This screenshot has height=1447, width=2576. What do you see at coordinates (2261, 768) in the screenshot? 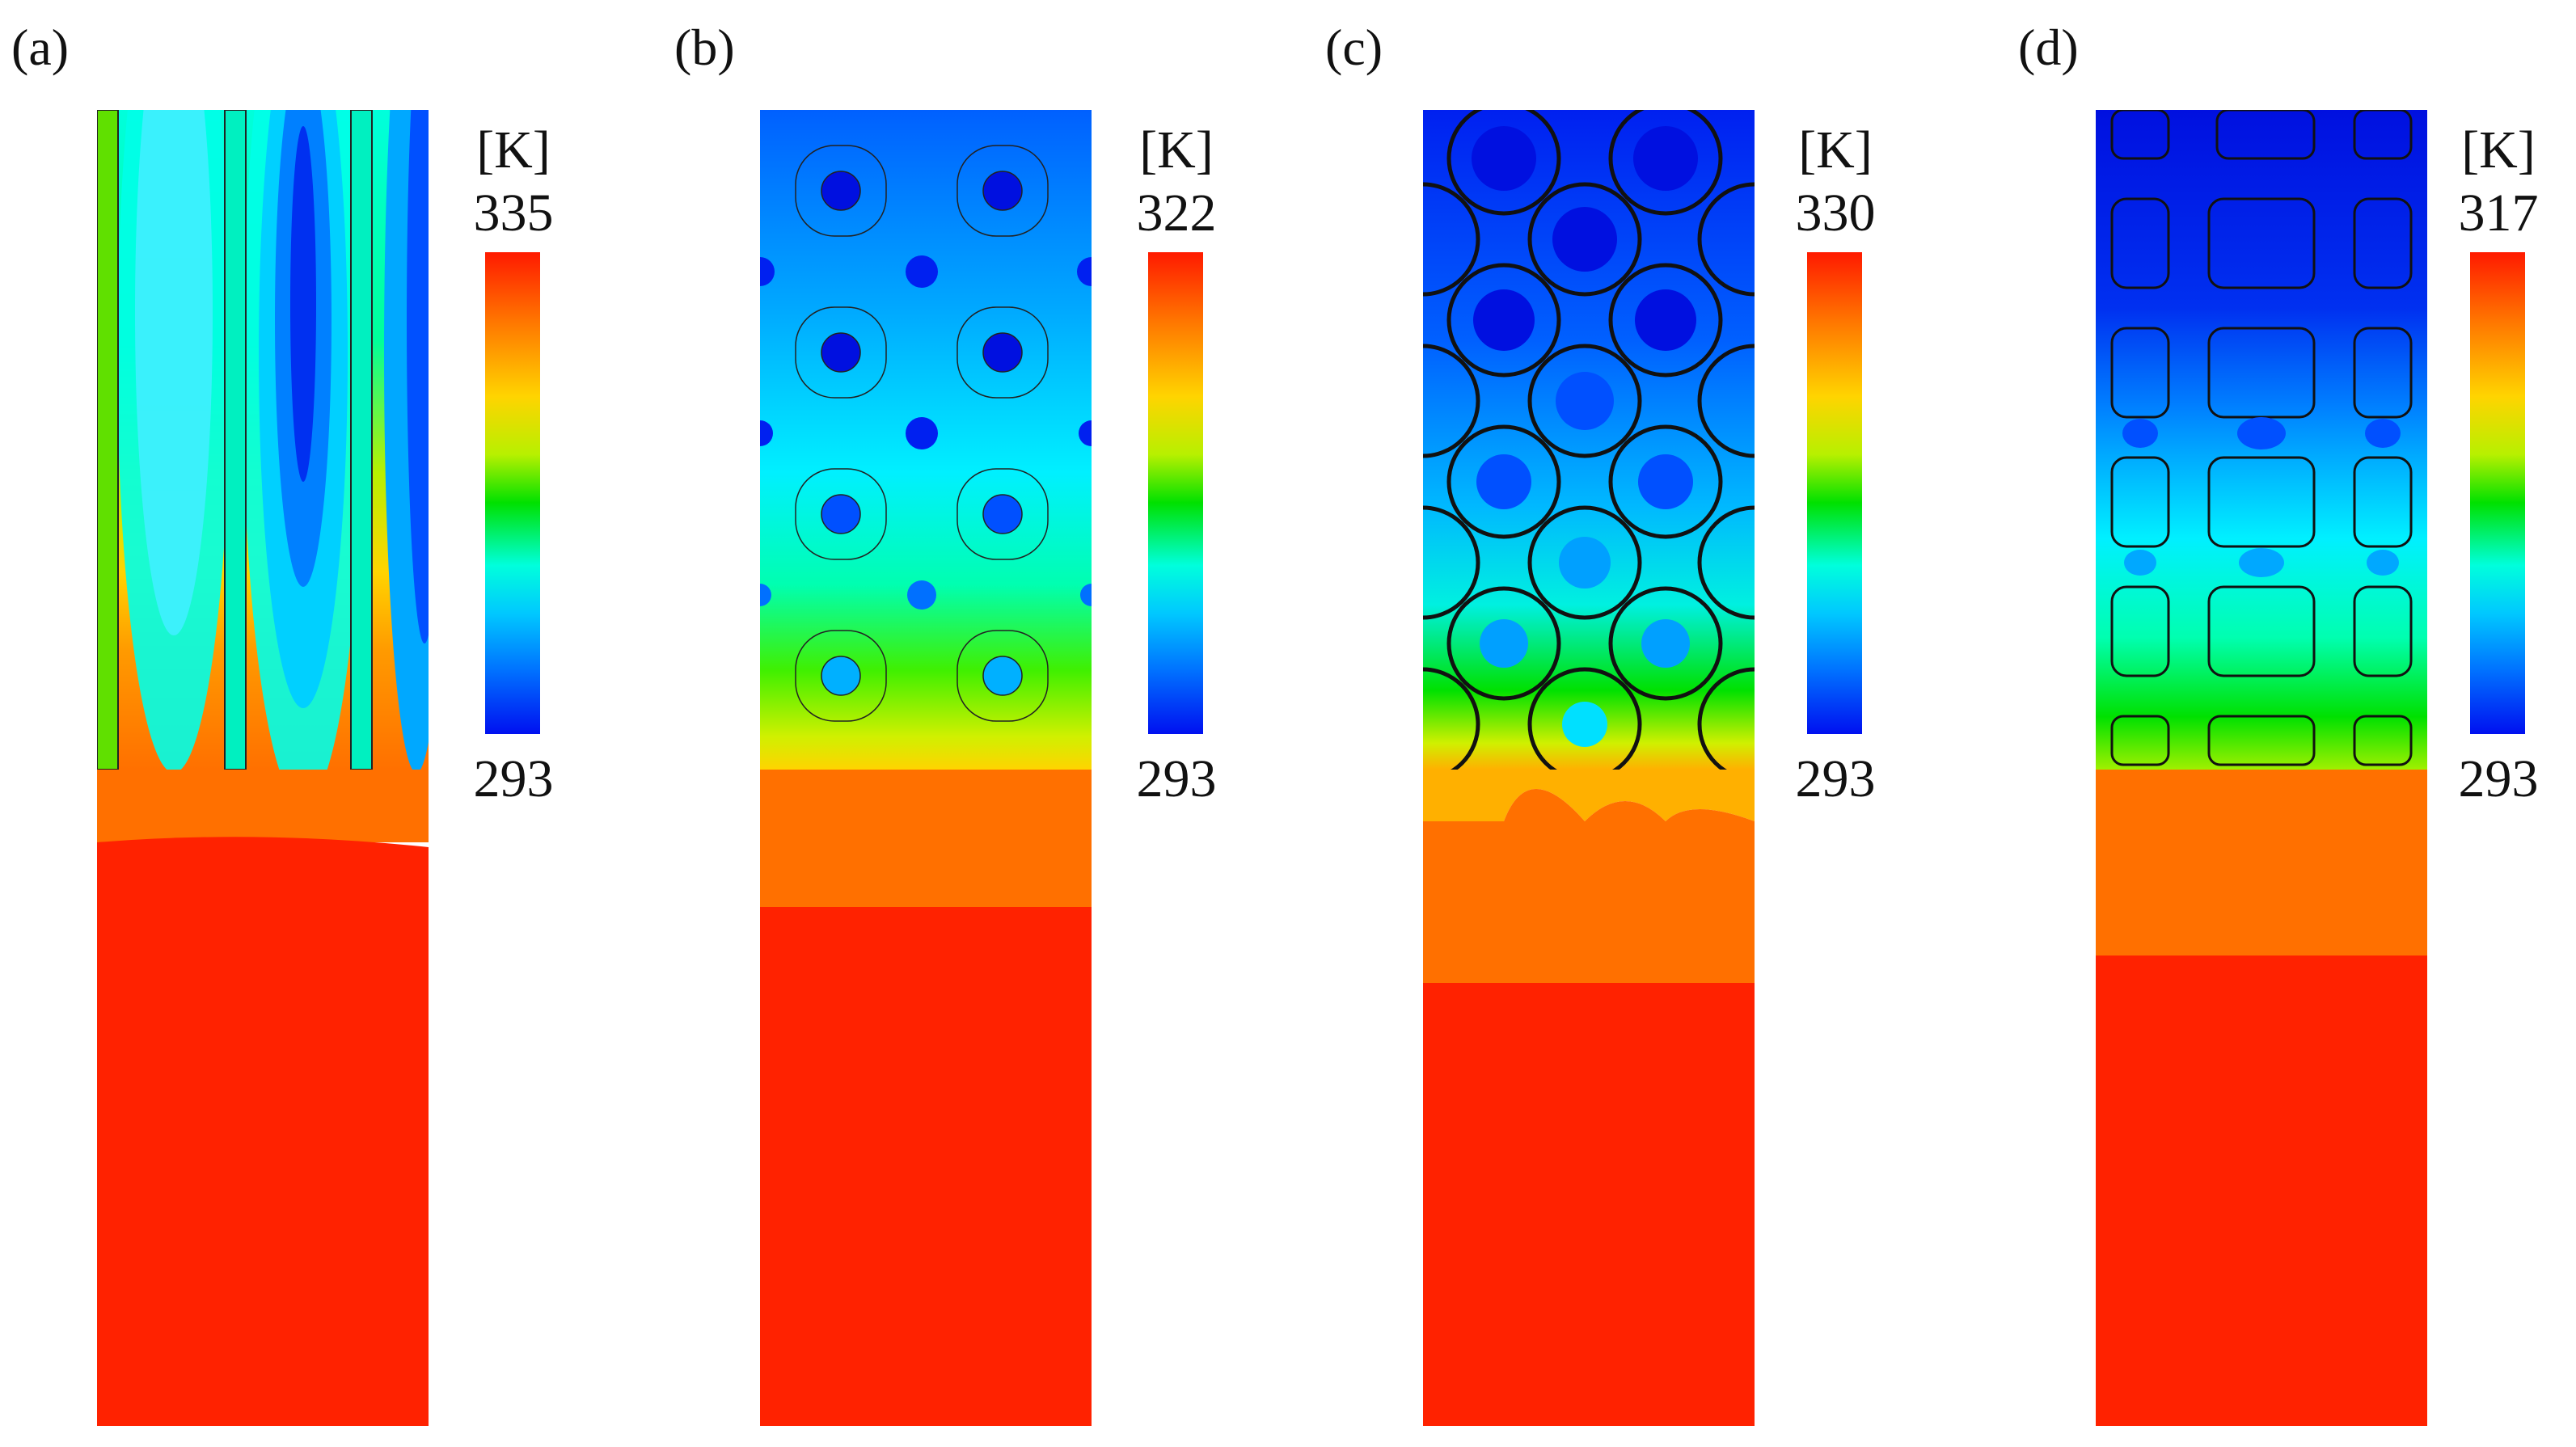
I see `temperature-field-d` at bounding box center [2261, 768].